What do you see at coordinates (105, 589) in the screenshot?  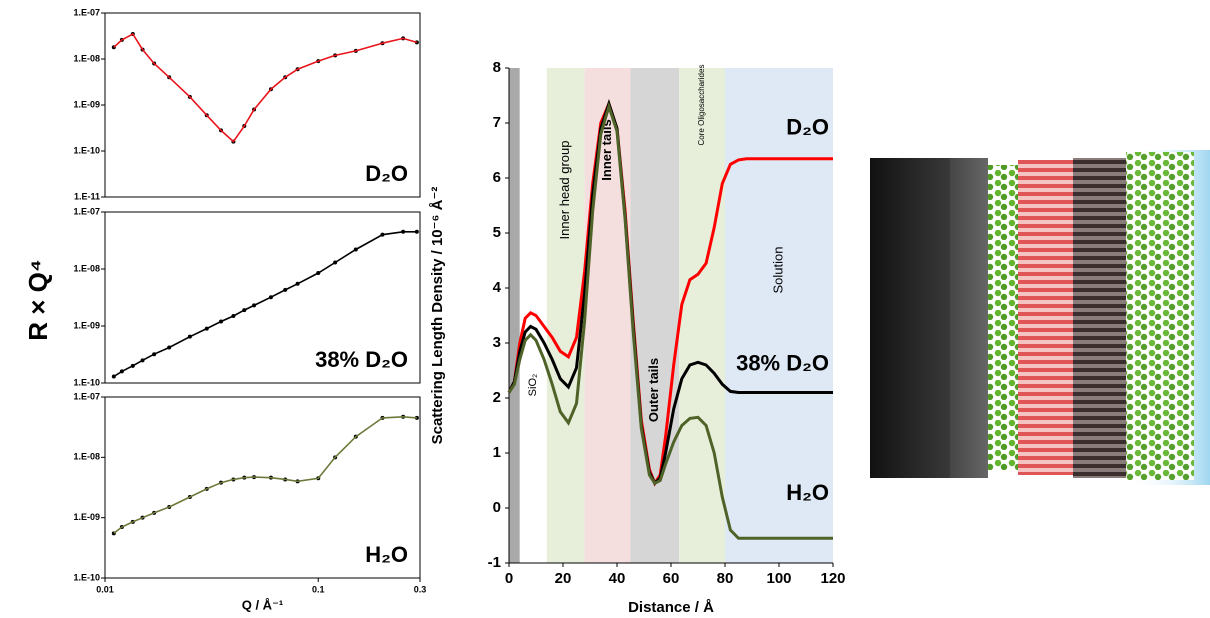 I see `x-tick-label: 0.01` at bounding box center [105, 589].